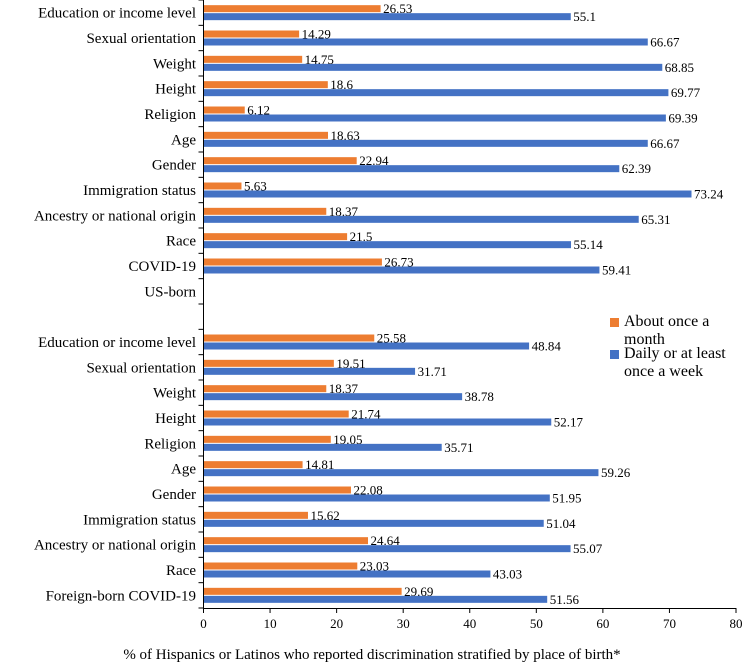 The width and height of the screenshot is (744, 666). What do you see at coordinates (675, 353) in the screenshot?
I see `legend-label-weekly-line1: Daily or at least` at bounding box center [675, 353].